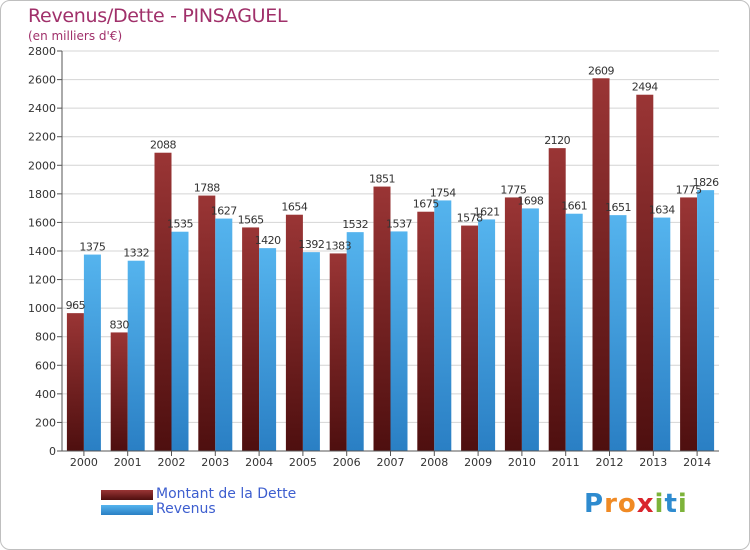 The height and width of the screenshot is (550, 750). I want to click on y-tick-label: 400, so click(45, 394).